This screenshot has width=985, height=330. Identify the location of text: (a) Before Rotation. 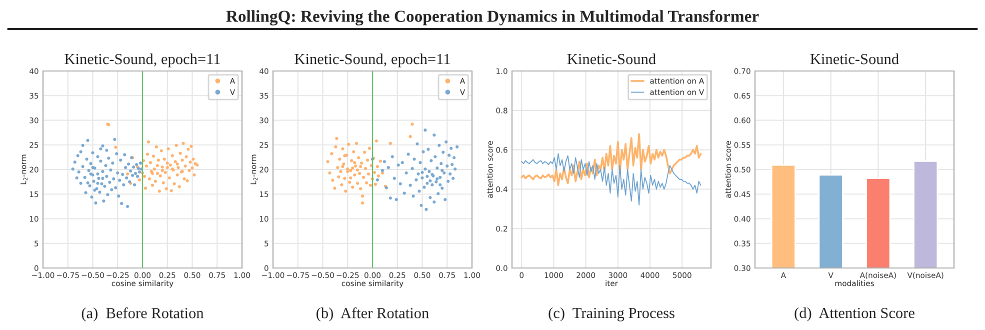
(143, 314).